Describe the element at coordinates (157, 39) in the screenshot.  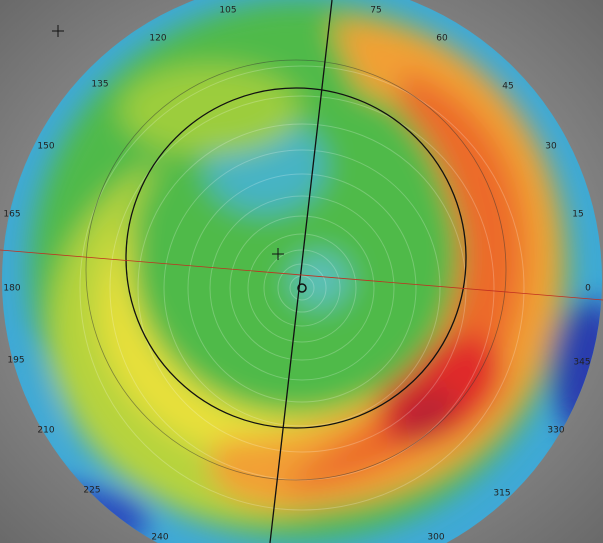
I see `angle-label: 120` at that location.